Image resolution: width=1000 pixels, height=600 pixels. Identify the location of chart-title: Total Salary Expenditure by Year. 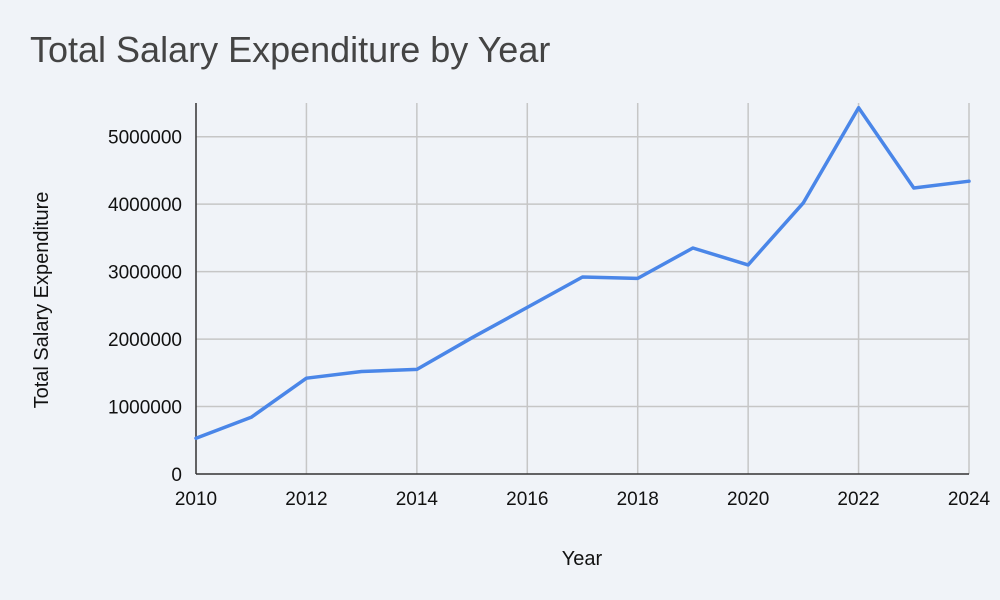
(290, 49).